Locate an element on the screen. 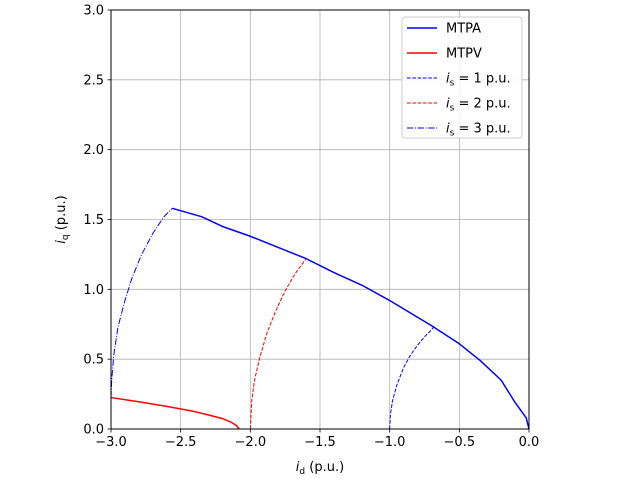  y-tick-label: 0.5 is located at coordinates (93, 360).